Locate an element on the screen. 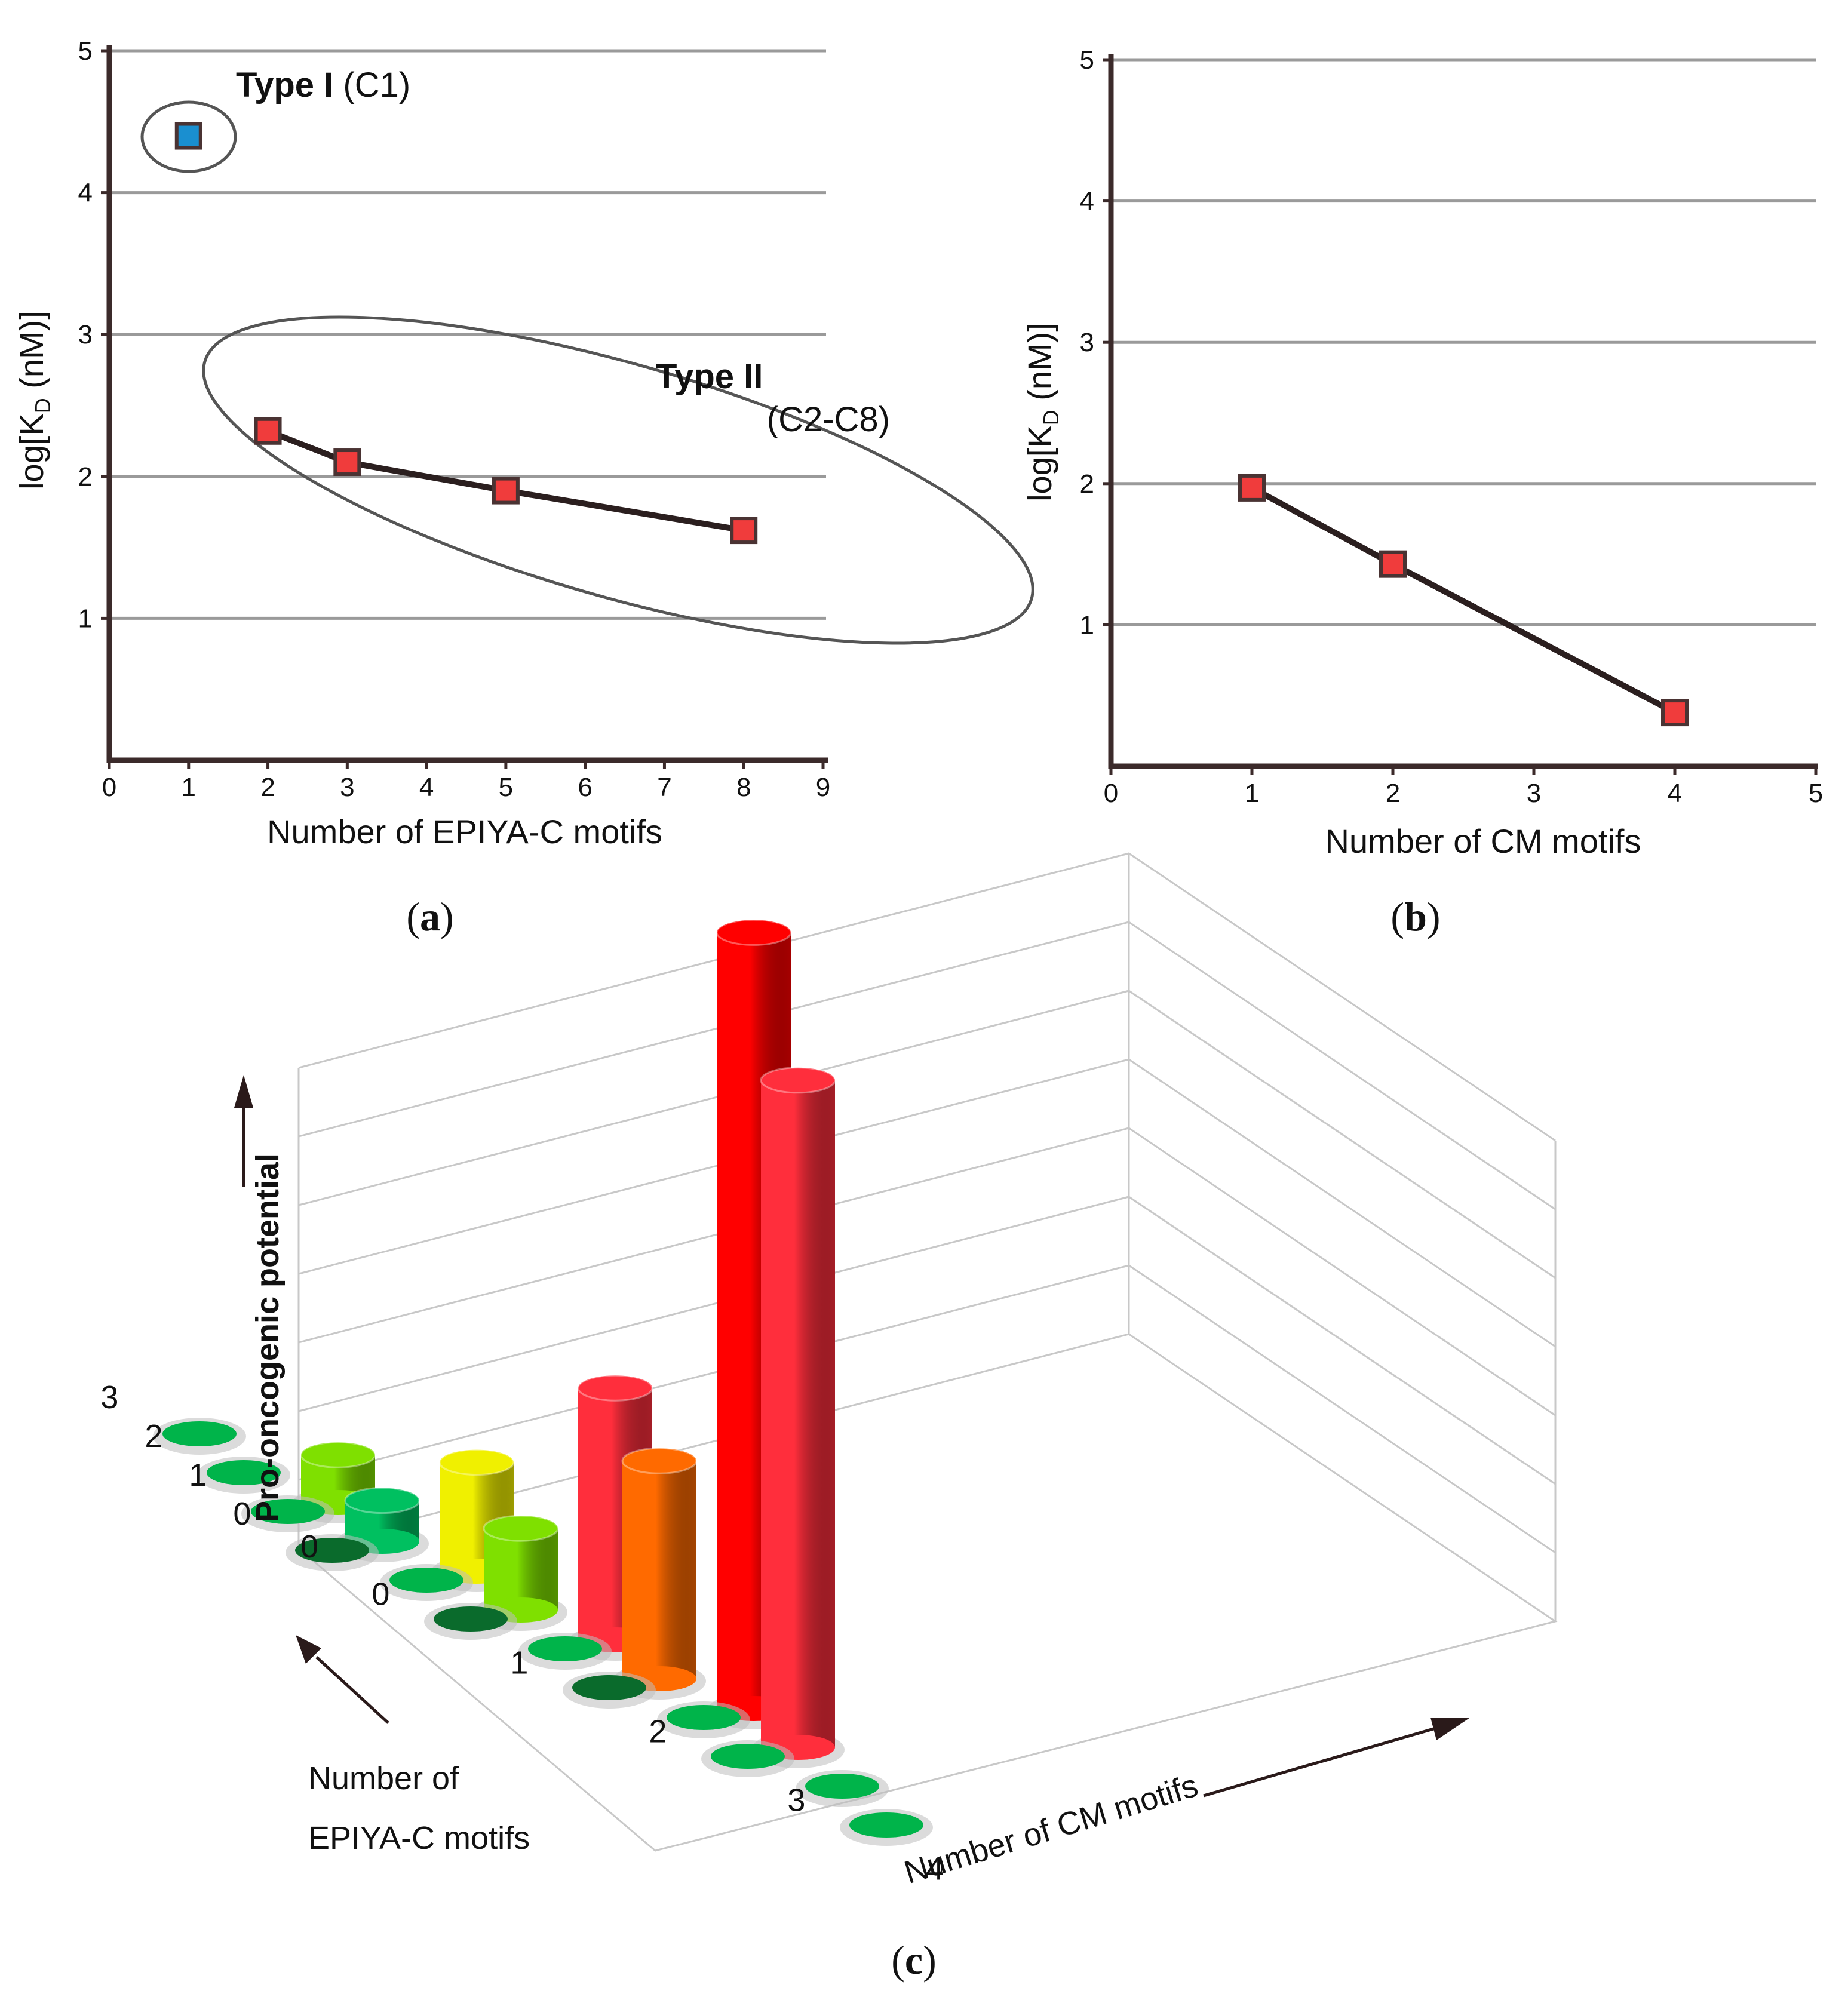 This screenshot has width=1848, height=1994. chart-c-y-axis-label-line1: Number of is located at coordinates (383, 1778).